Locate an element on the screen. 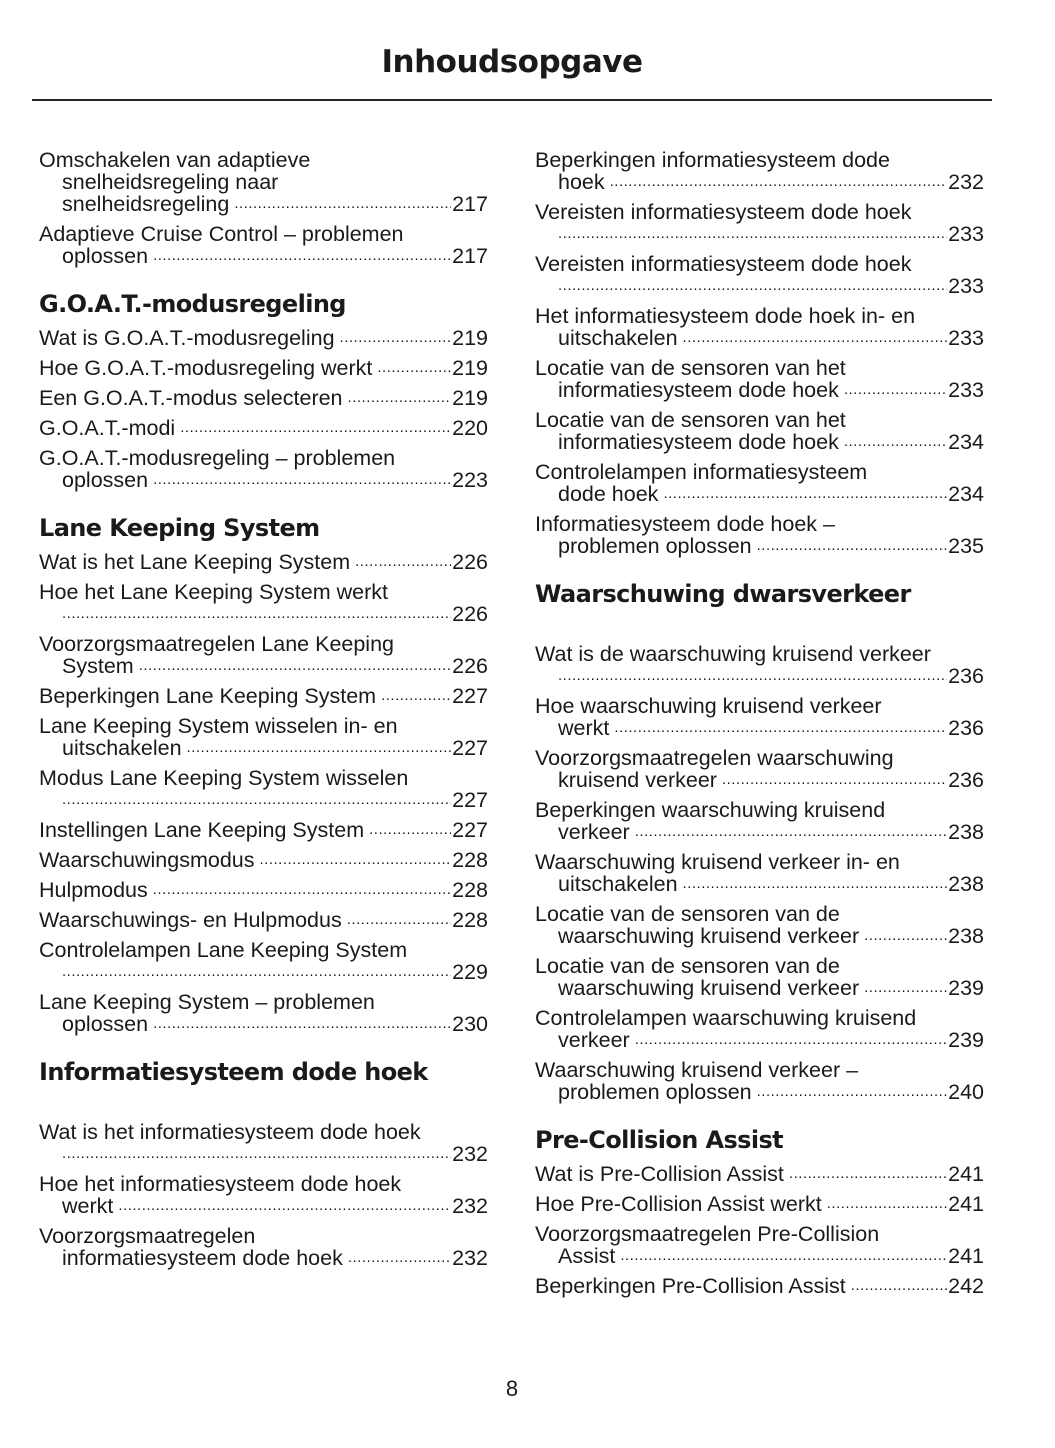 Image resolution: width=1055 pixels, height=1448 pixels. toc-entry: Beperkingen Lane Keeping System 227 is located at coordinates (263, 696).